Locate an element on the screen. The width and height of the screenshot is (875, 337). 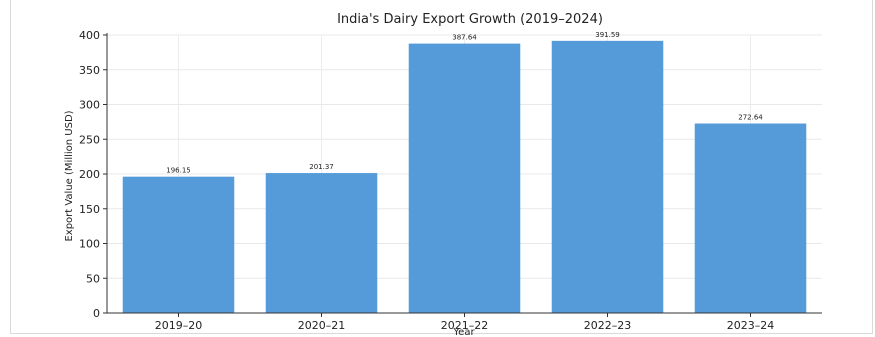
y-tick-label: 400 is located at coordinates (89, 35).